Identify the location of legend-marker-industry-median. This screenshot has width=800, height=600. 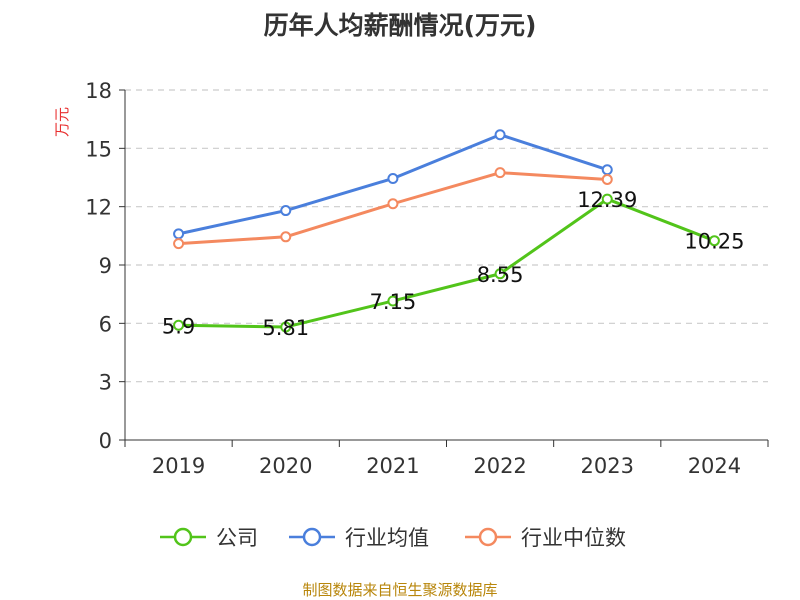
(488, 537).